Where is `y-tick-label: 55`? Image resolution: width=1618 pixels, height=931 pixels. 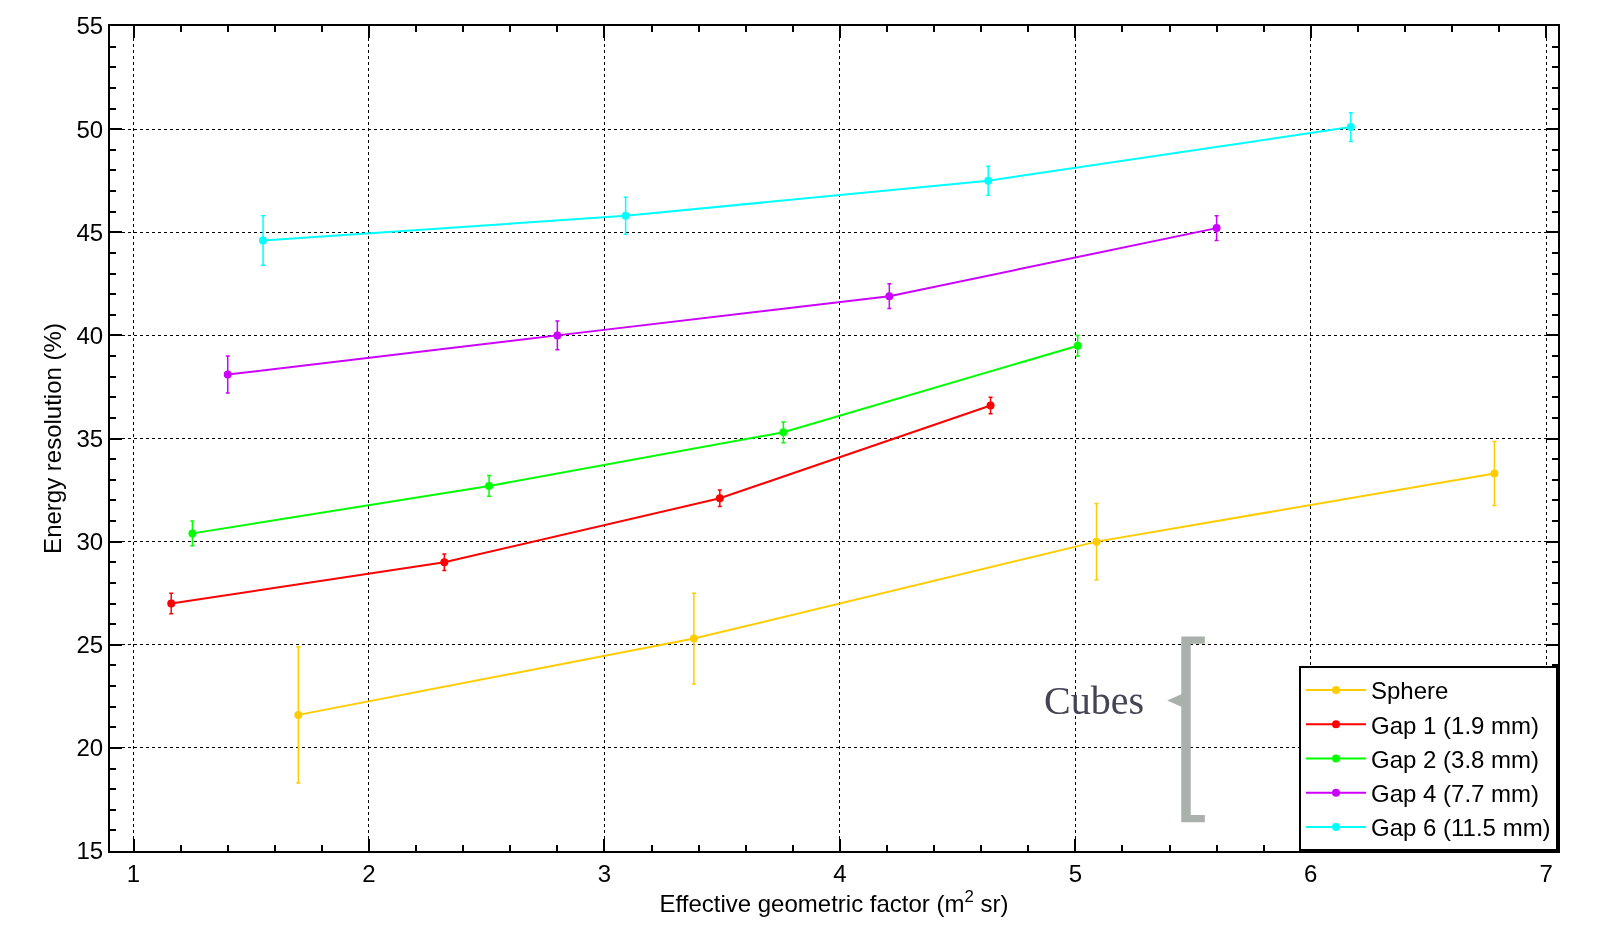 y-tick-label: 55 is located at coordinates (90, 26).